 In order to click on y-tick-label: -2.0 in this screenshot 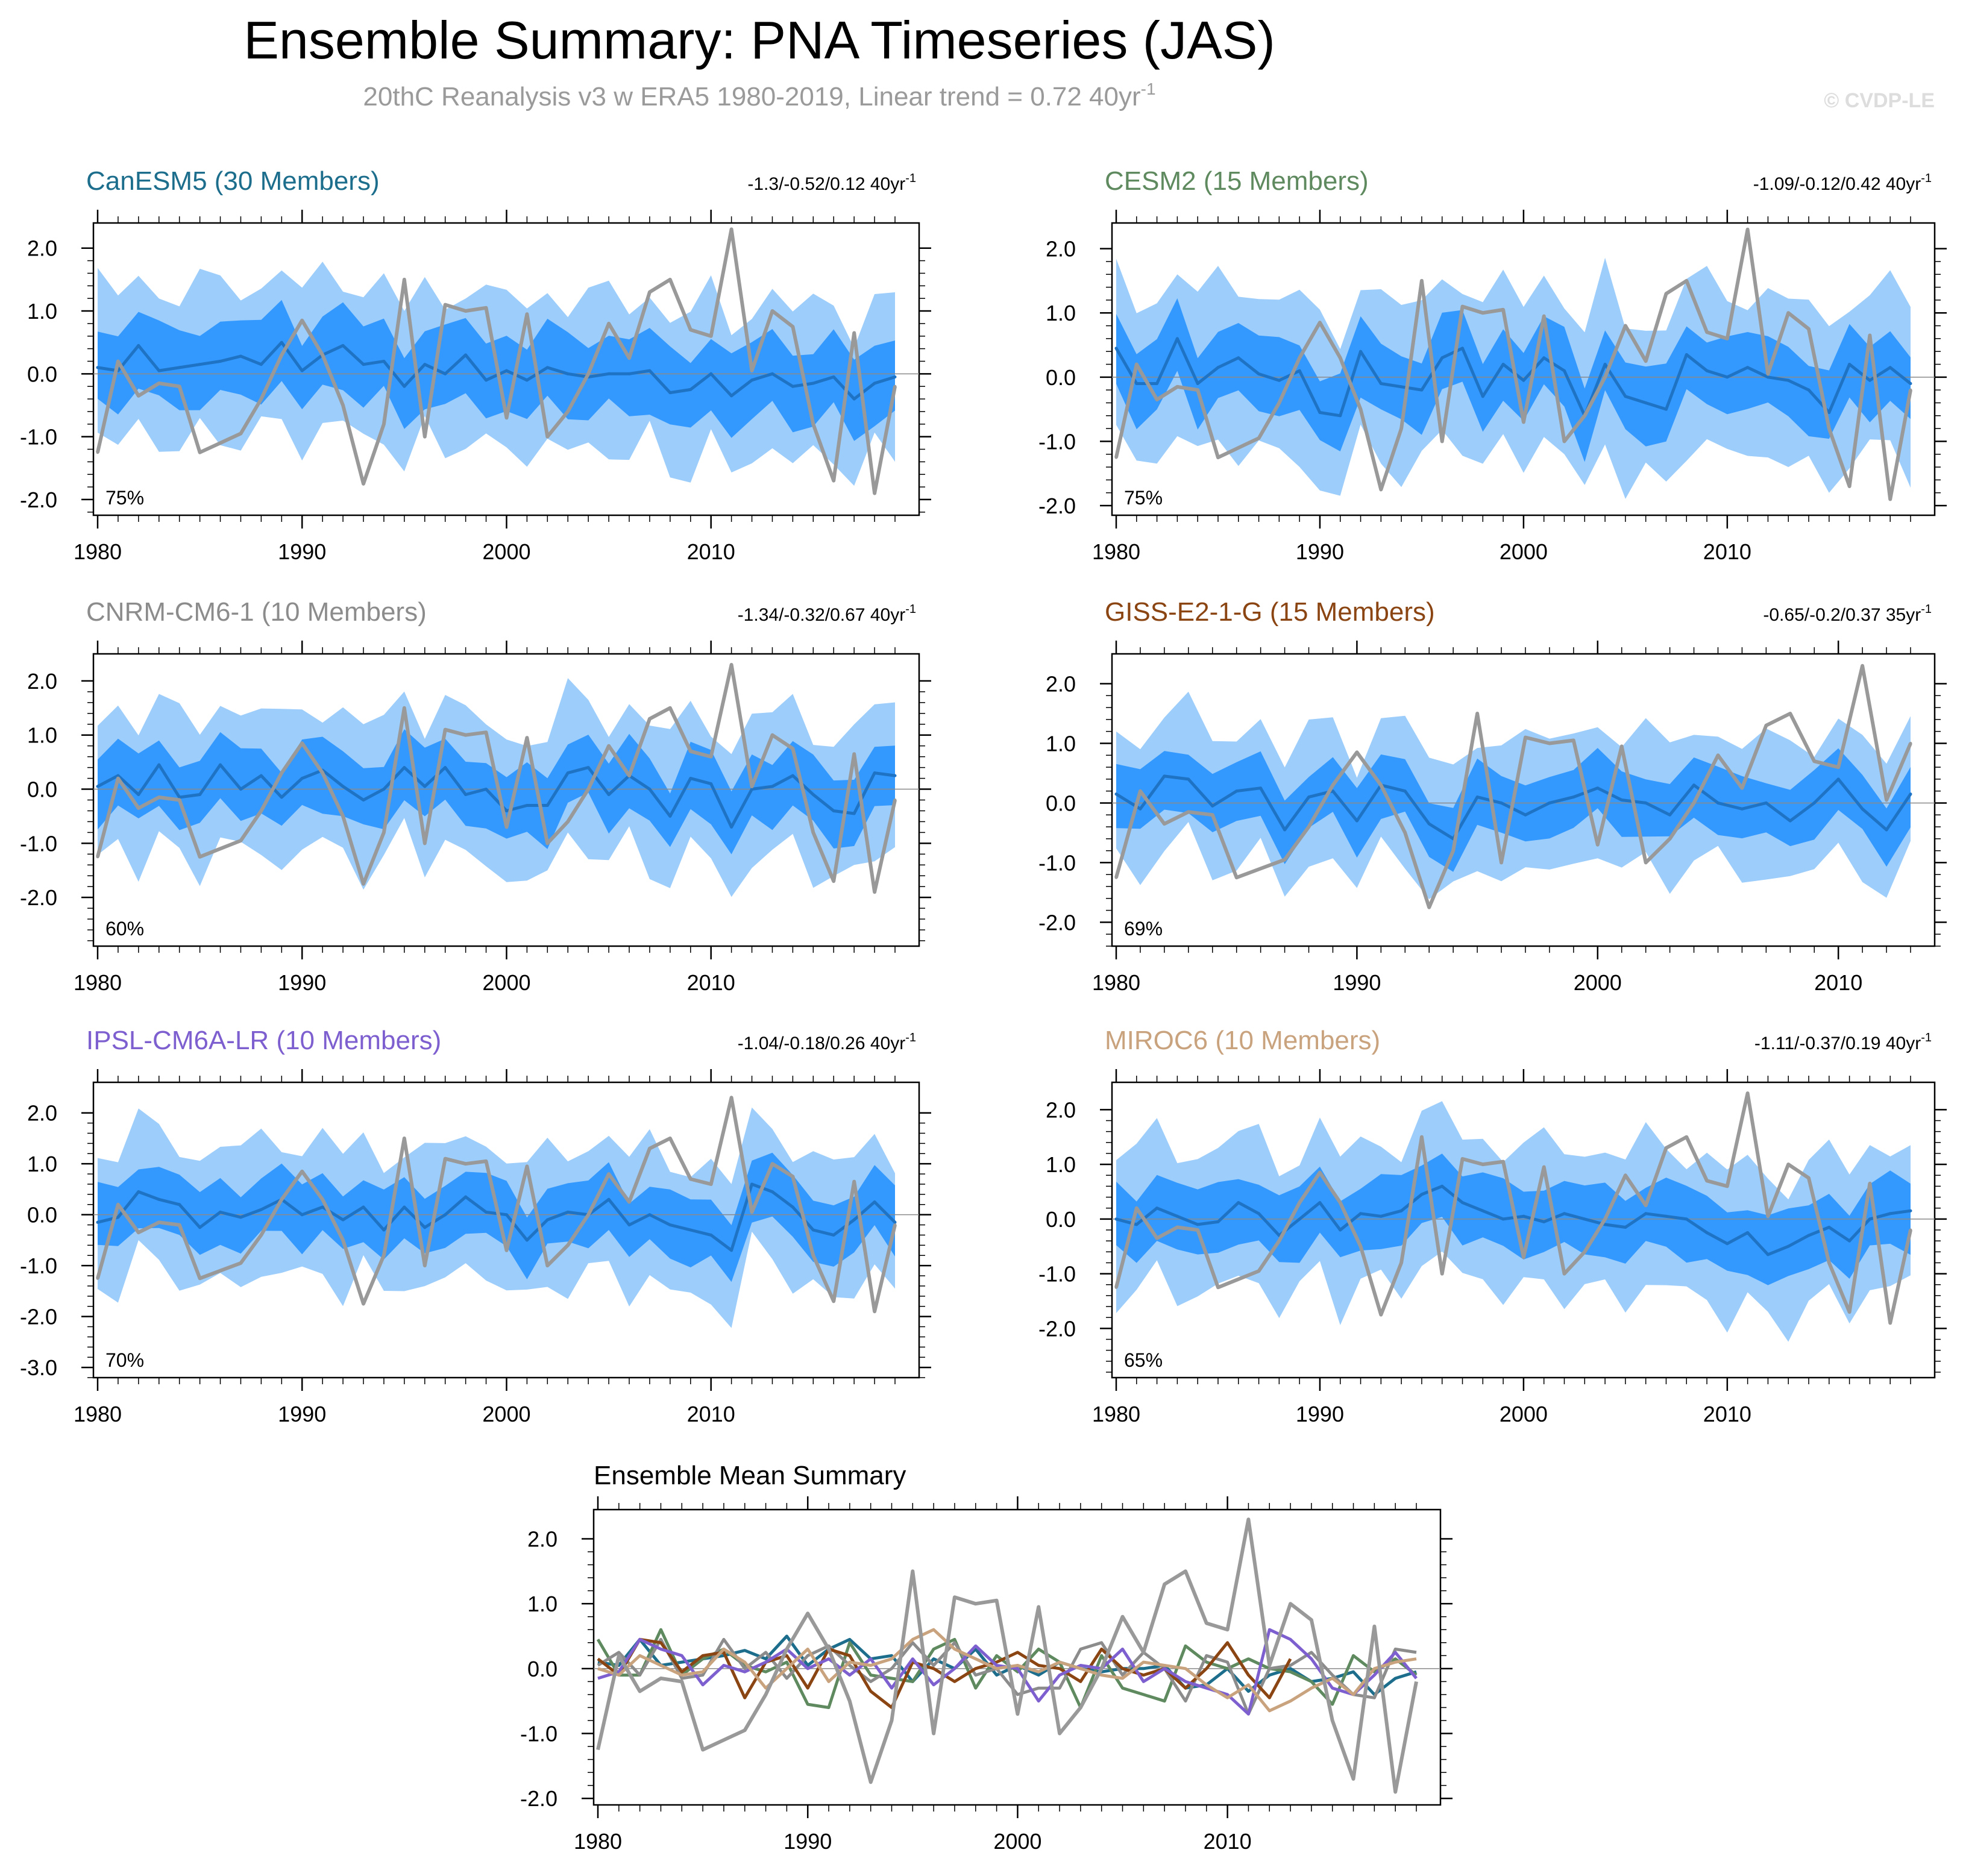, I will do `click(38, 897)`.